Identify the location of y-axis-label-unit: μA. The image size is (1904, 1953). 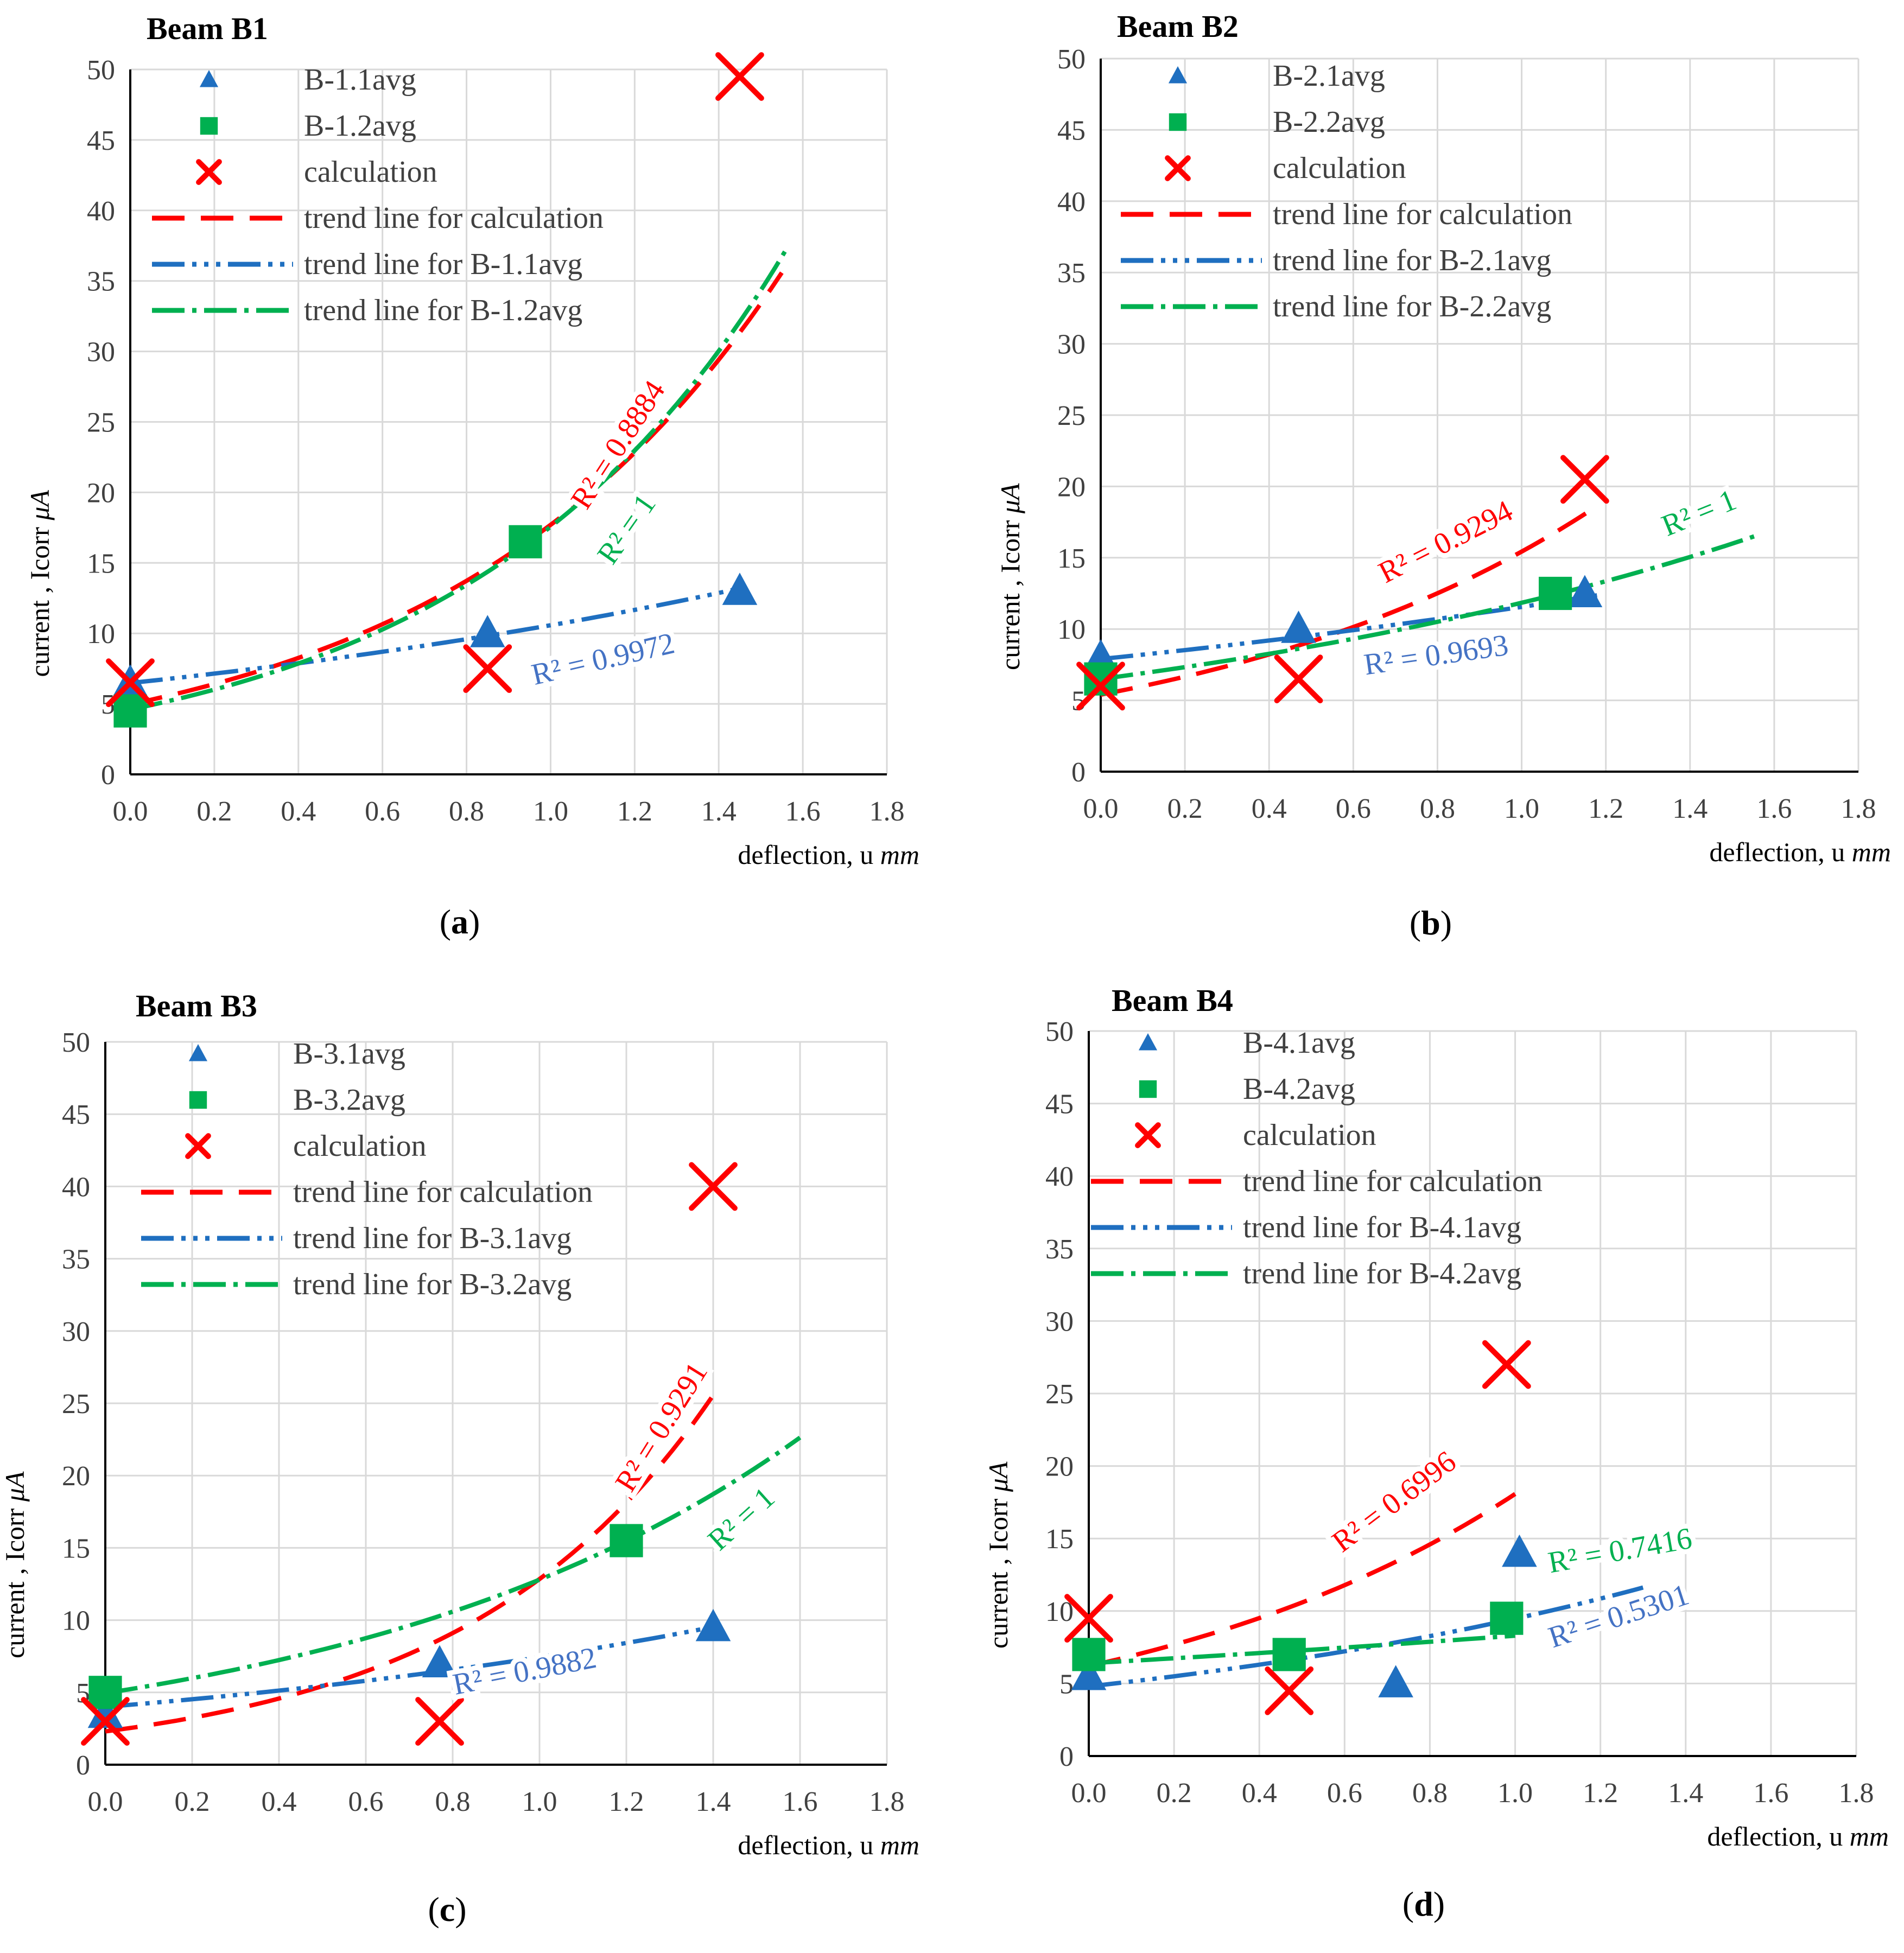
(15, 1486).